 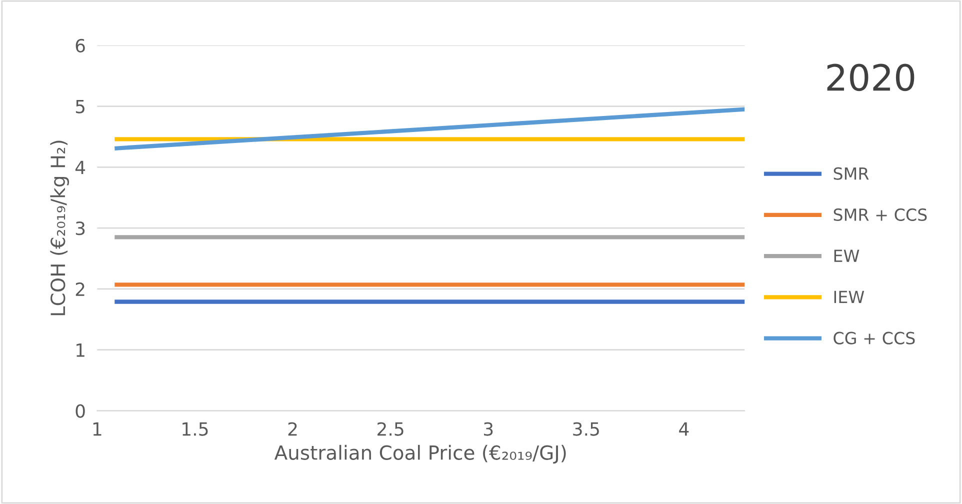 What do you see at coordinates (80, 107) in the screenshot?
I see `y-tick-label: 5` at bounding box center [80, 107].